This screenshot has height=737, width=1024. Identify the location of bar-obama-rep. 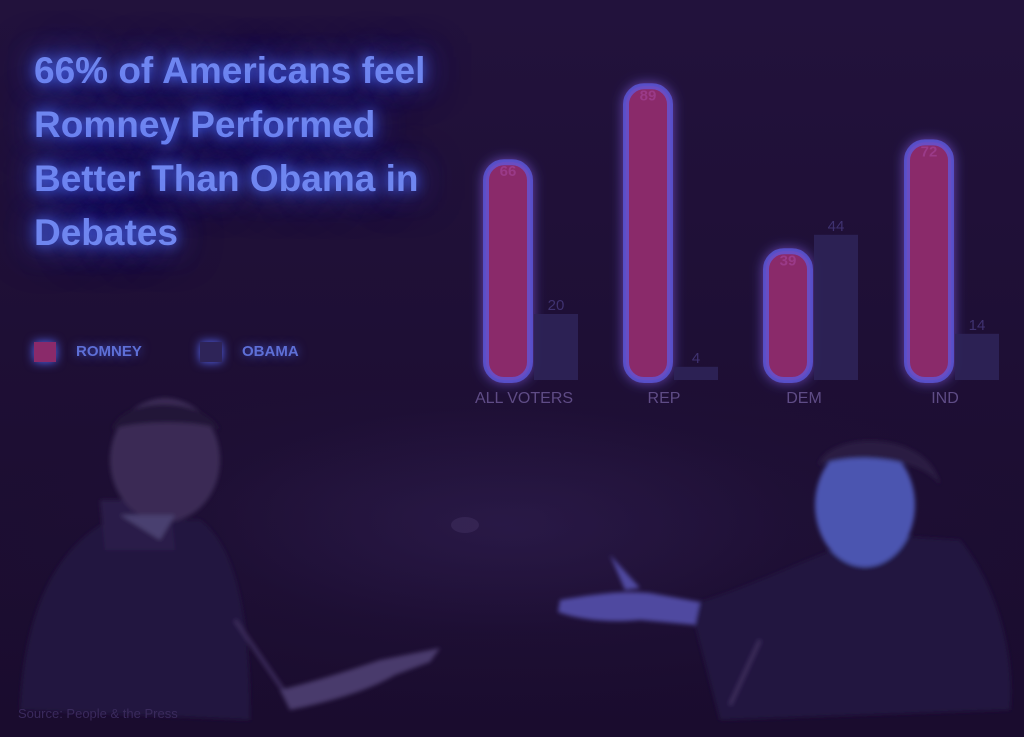
(696, 373).